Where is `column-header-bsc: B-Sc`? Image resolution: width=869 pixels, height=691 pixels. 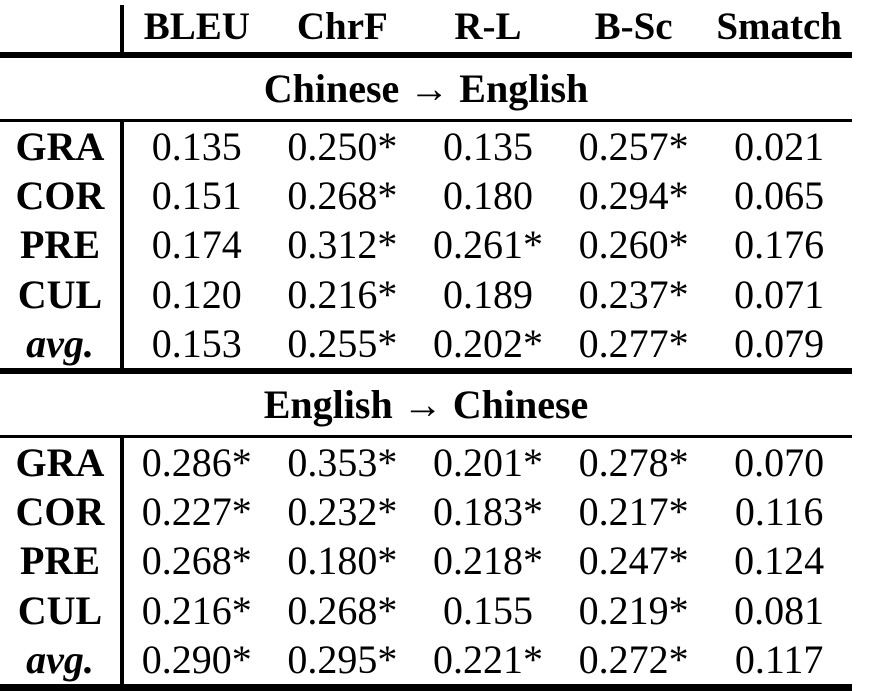 column-header-bsc: B-Sc is located at coordinates (633, 26).